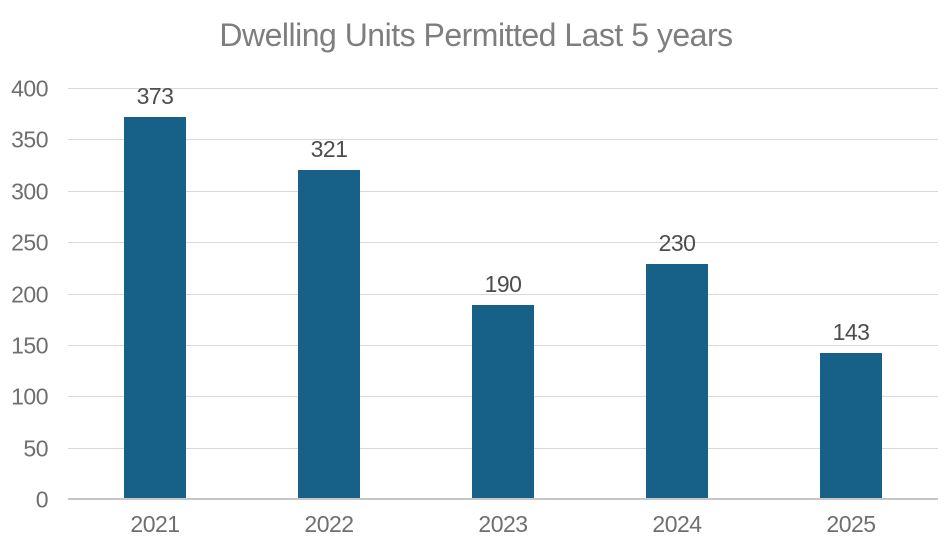  I want to click on bar-2021: 373, so click(155, 292).